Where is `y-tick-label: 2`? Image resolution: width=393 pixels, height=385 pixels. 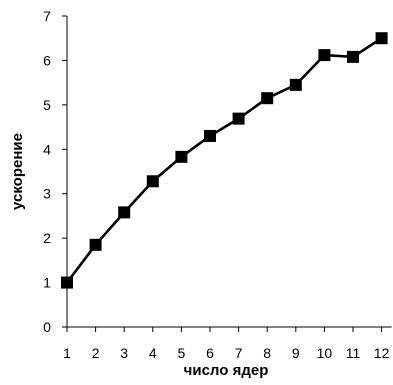 y-tick-label: 2 is located at coordinates (47, 238).